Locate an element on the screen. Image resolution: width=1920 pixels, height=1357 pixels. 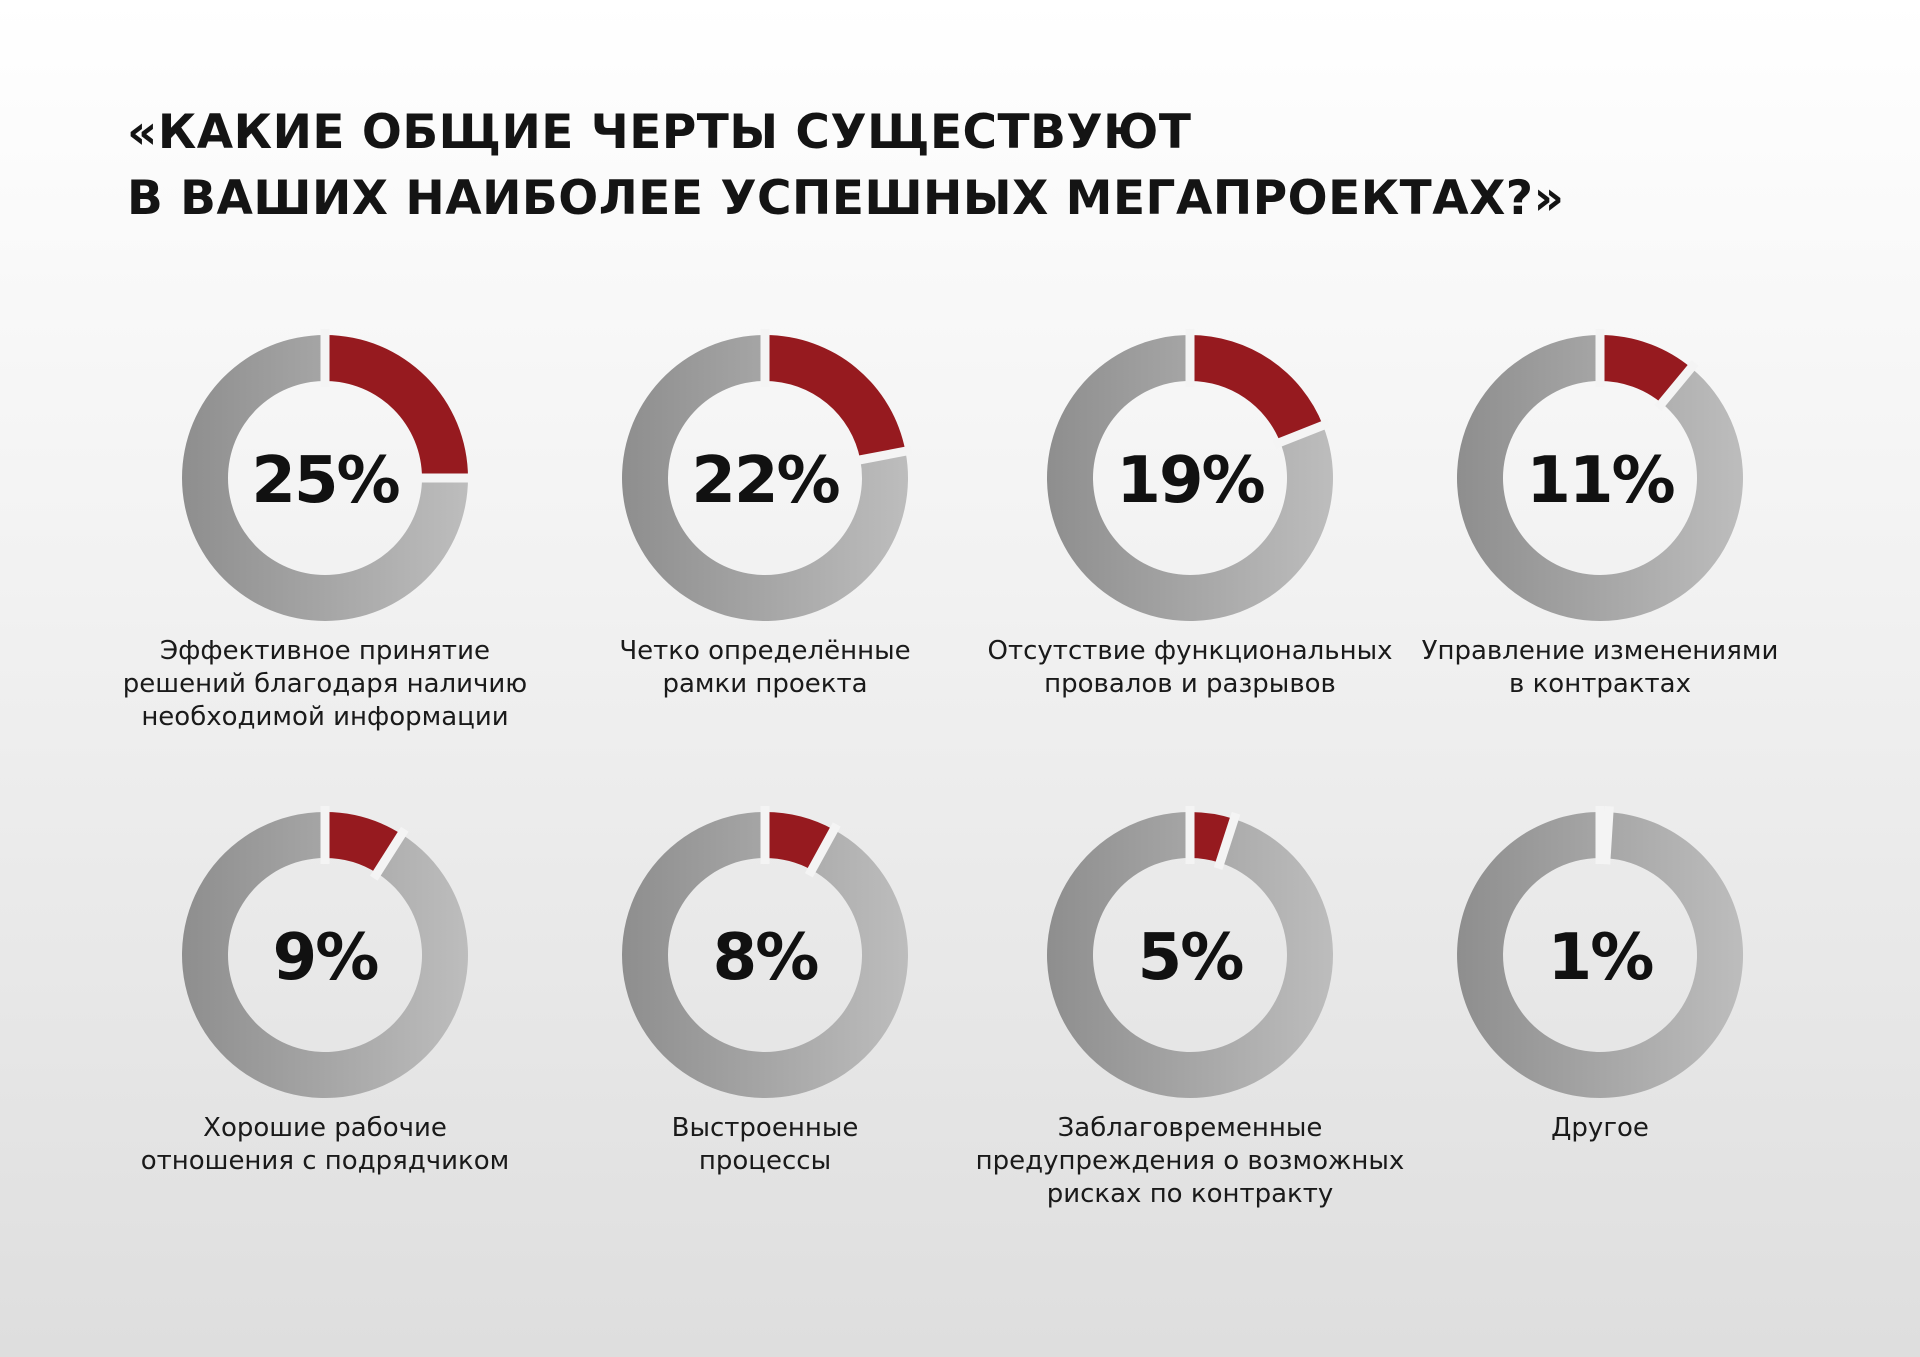
donut-chart: 9% is located at coordinates (324, 952).